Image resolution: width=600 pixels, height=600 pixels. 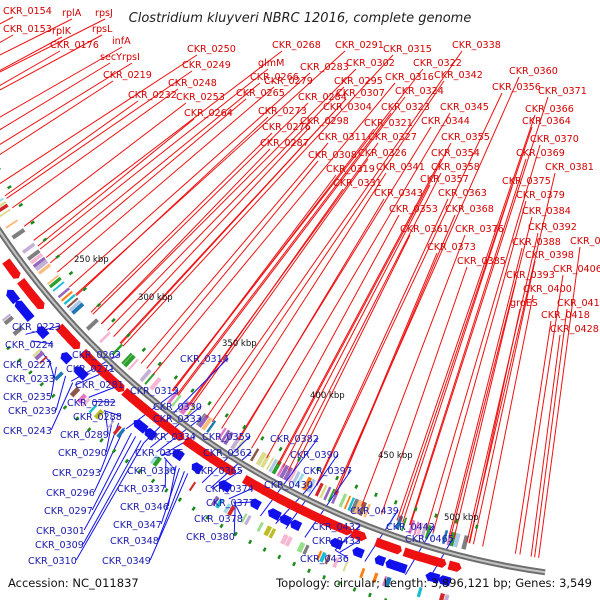 What do you see at coordinates (552, 227) in the screenshot?
I see `gene-label-forward: CKR_0392` at bounding box center [552, 227].